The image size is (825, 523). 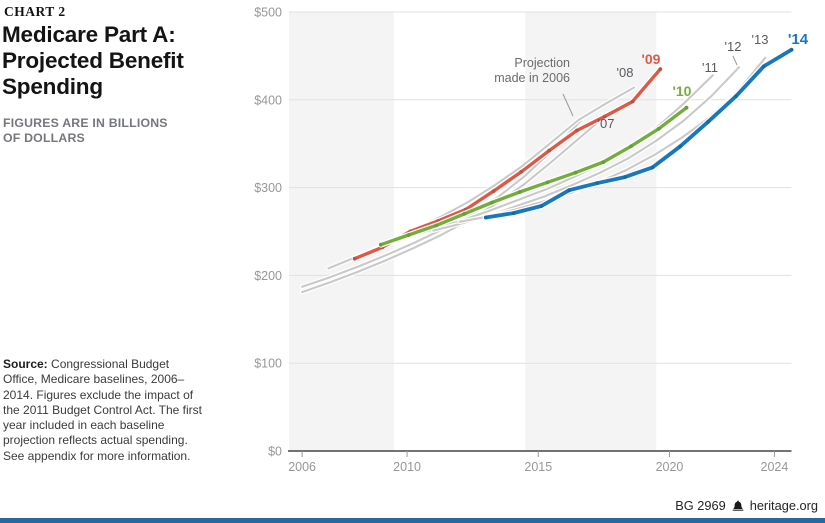 What do you see at coordinates (775, 467) in the screenshot?
I see `x-tick-label-2024: 2024` at bounding box center [775, 467].